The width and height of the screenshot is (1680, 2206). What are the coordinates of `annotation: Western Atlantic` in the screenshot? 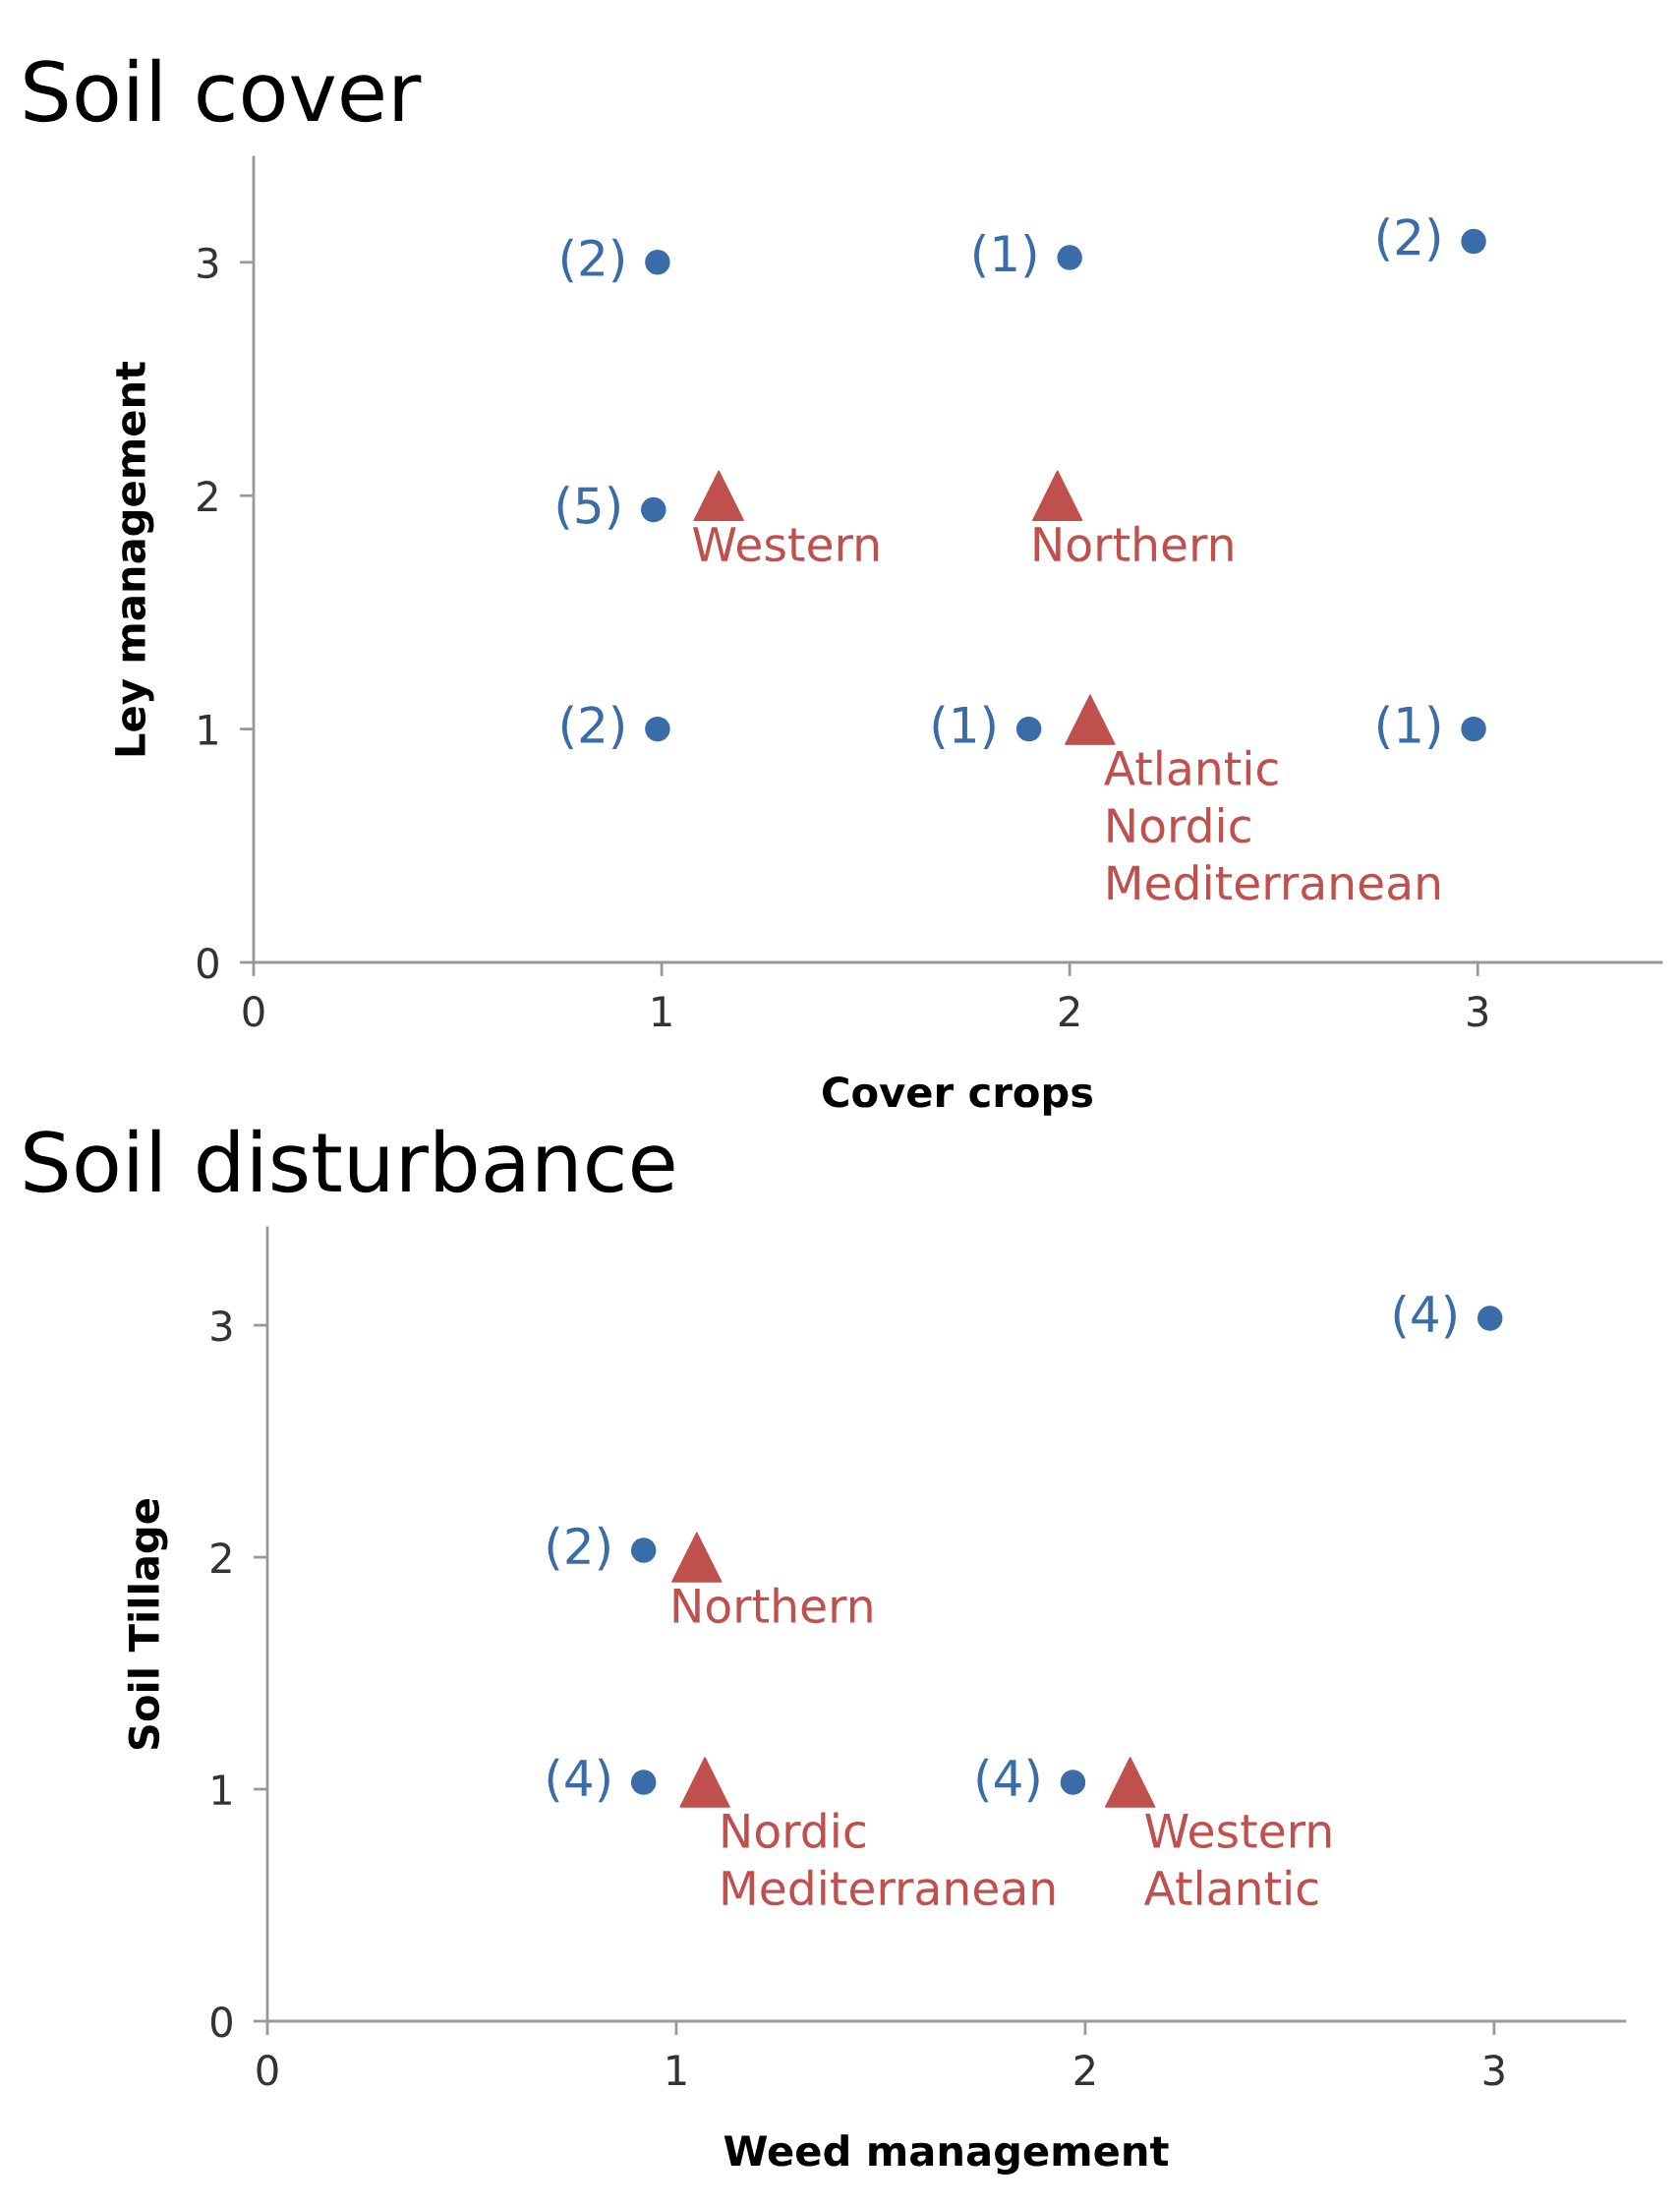 It's located at (1237, 1859).